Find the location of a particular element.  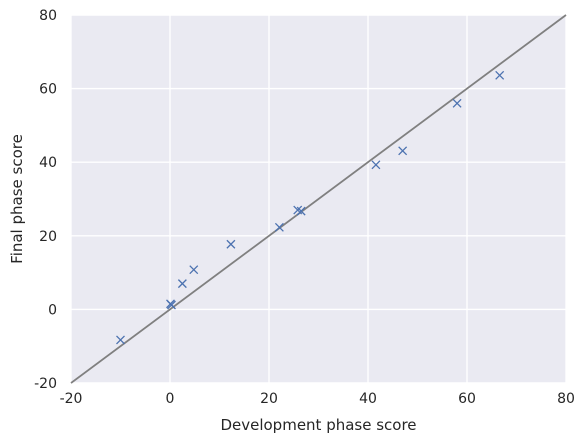

x-tick-labels: -20 0 20 40 60 80 is located at coordinates (317, 399).